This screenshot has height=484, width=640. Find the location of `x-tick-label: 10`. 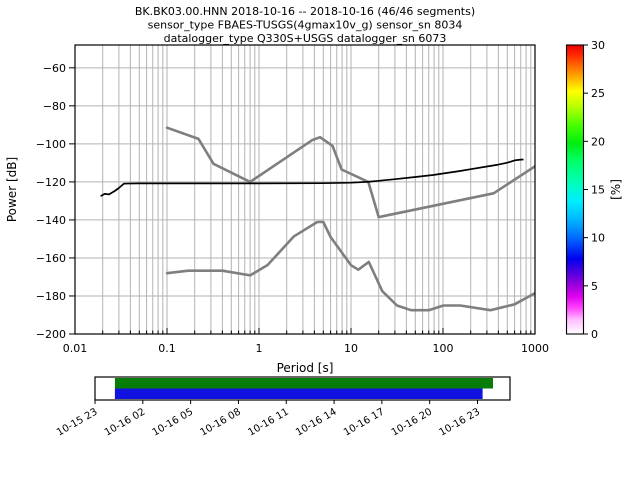

x-tick-label: 10 is located at coordinates (351, 348).